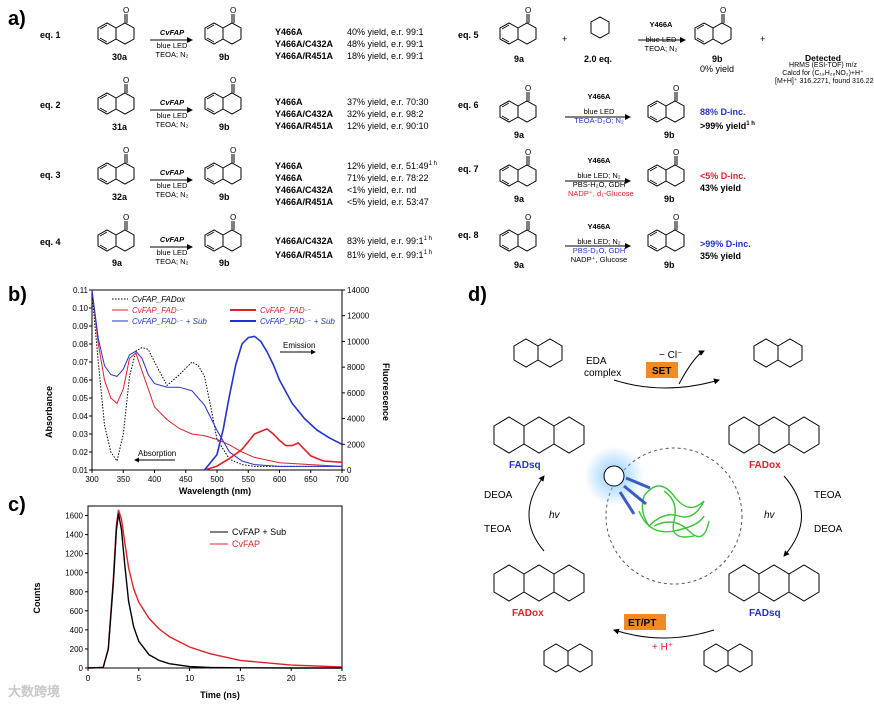 The height and width of the screenshot is (706, 874). I want to click on eq3-prod-id: 9b, so click(224, 197).